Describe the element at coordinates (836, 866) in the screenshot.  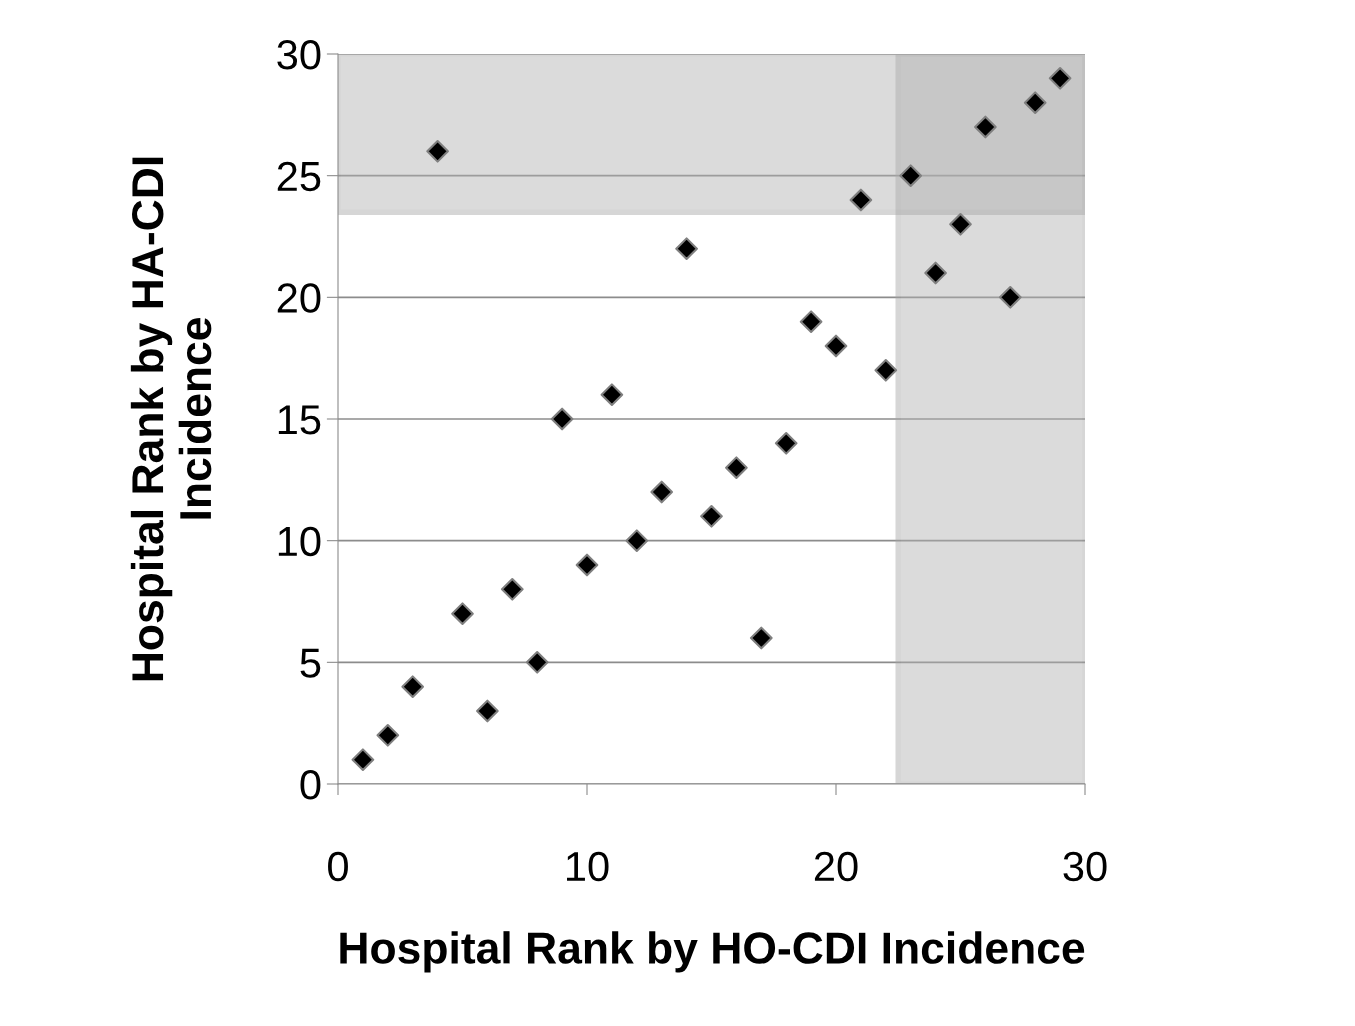
I see `x-tick-label: 20` at that location.